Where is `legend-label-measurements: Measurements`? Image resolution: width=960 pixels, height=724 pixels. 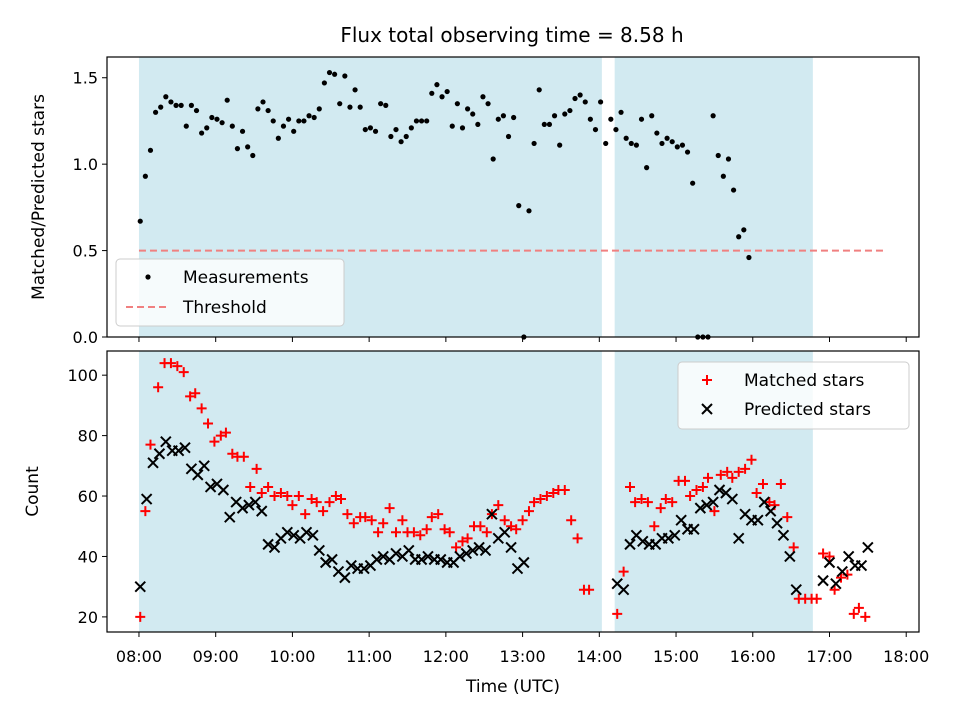 legend-label-measurements: Measurements is located at coordinates (246, 278).